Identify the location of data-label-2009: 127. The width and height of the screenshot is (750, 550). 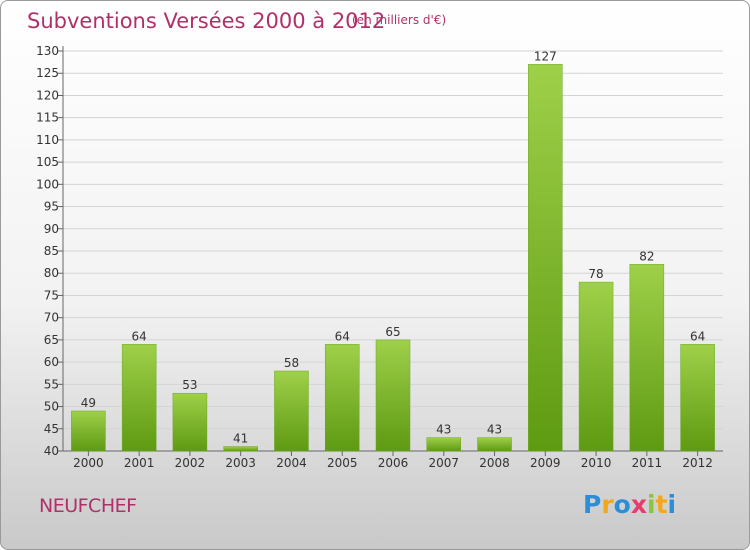
(545, 56).